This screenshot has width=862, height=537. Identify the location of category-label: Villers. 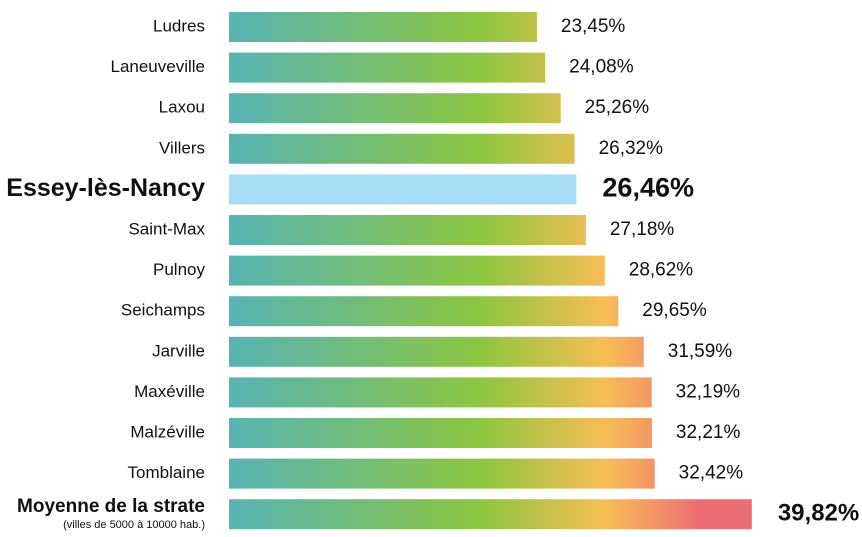
(182, 147).